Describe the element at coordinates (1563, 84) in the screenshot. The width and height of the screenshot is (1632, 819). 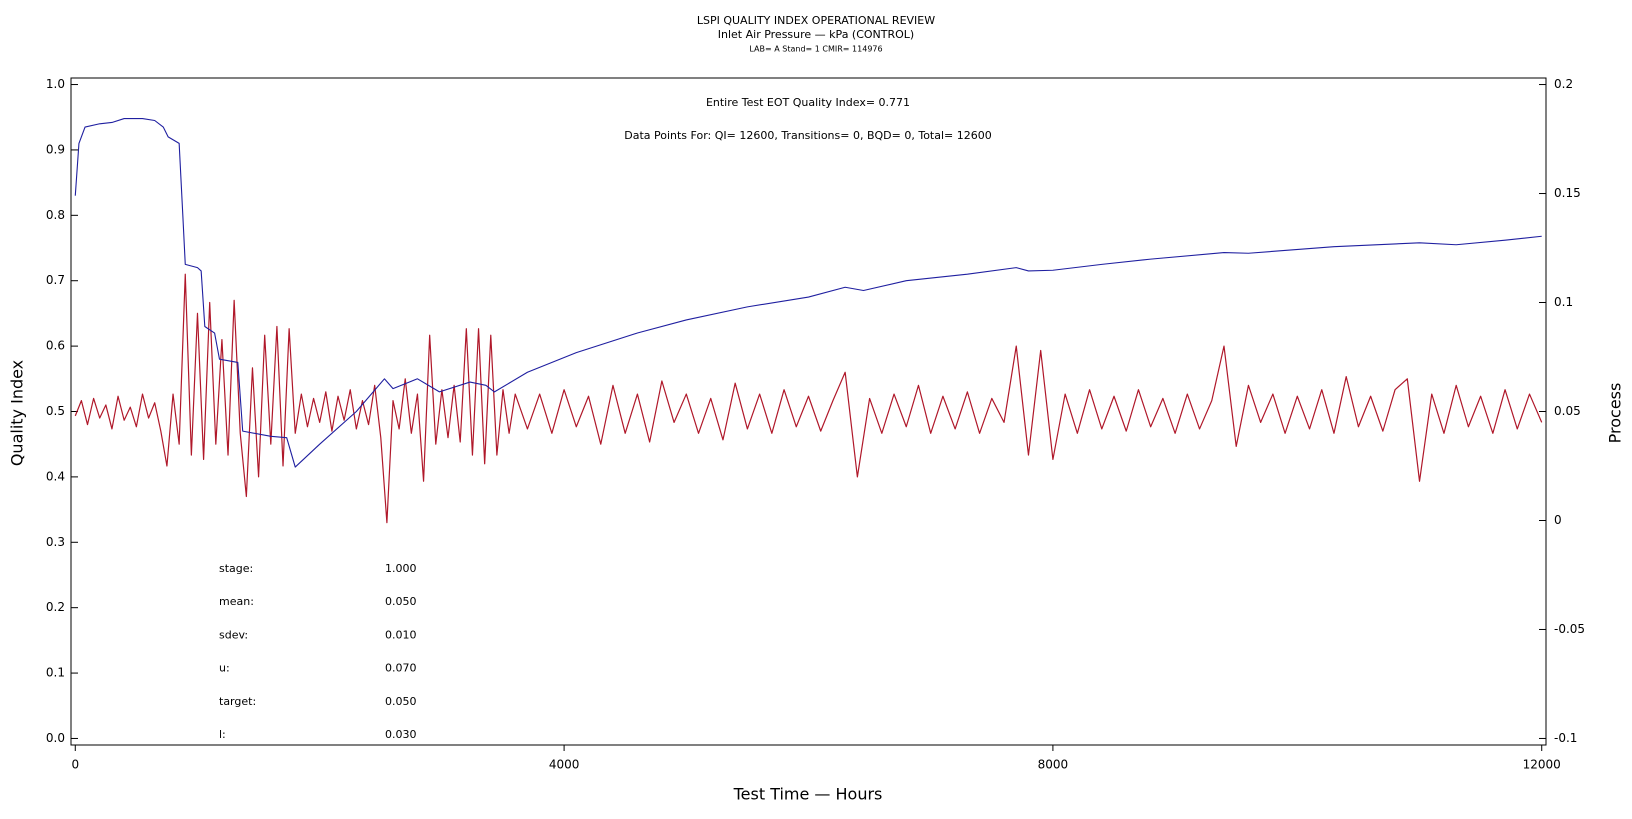
I see `y2-tick-label: 0.2` at that location.